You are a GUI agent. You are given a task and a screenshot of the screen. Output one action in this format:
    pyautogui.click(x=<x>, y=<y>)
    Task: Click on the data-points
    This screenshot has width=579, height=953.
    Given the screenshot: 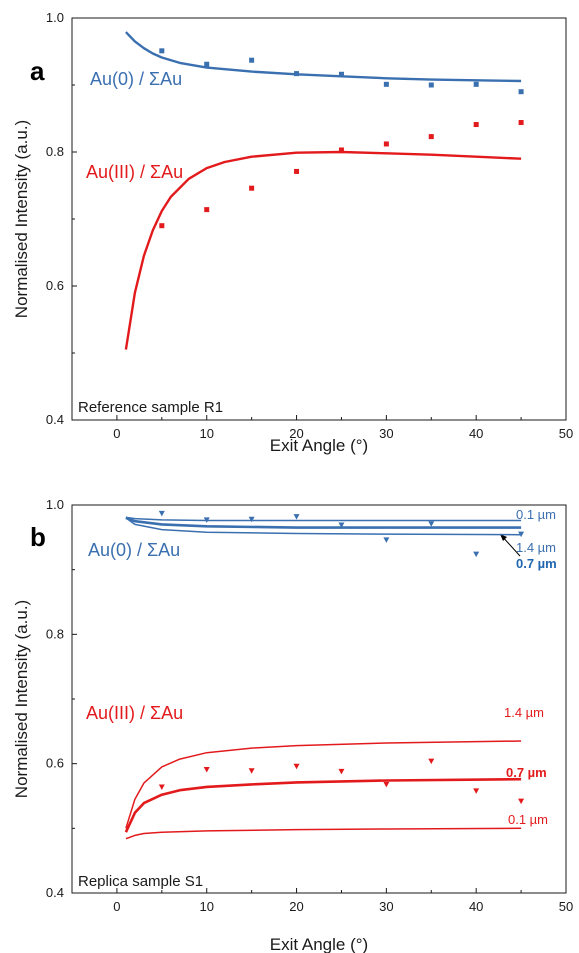 What is the action you would take?
    pyautogui.click(x=341, y=138)
    